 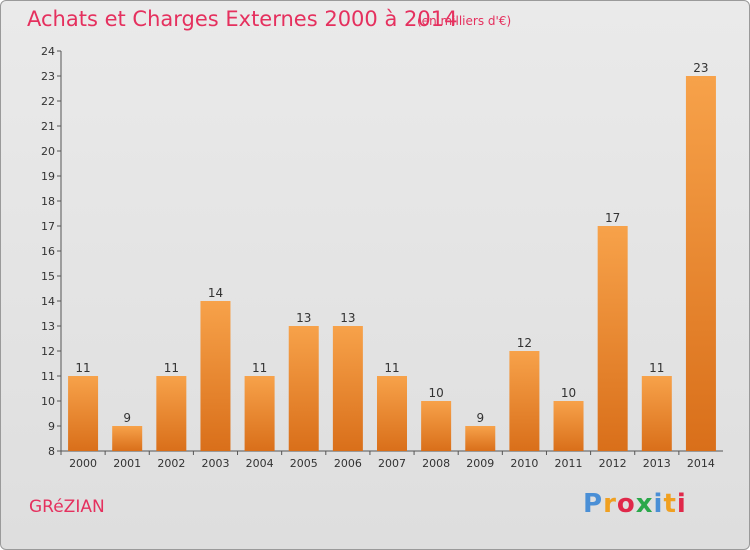 What do you see at coordinates (48, 151) in the screenshot?
I see `y-tick-label: 20` at bounding box center [48, 151].